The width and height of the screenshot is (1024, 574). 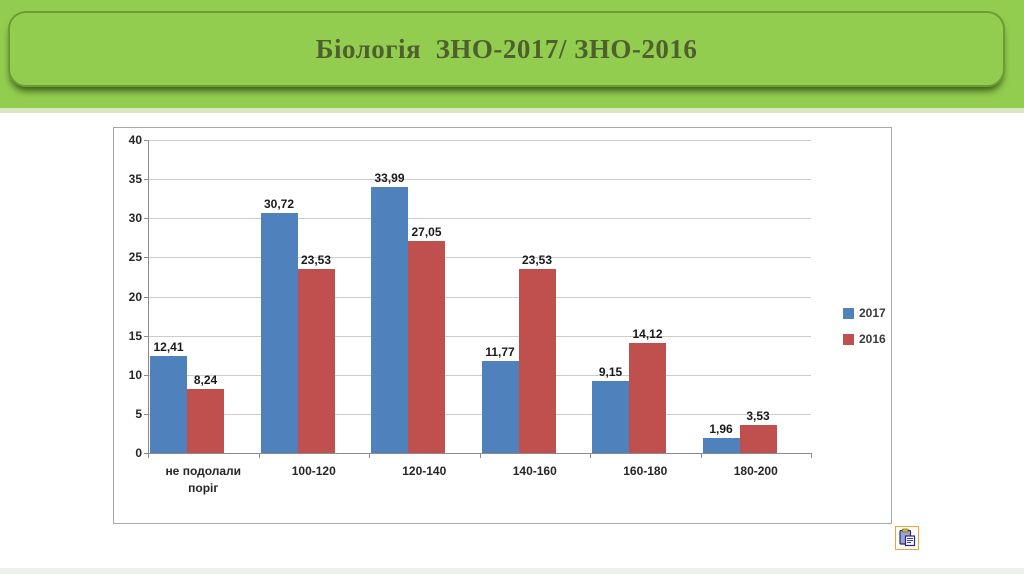 What do you see at coordinates (168, 346) in the screenshot?
I see `bar-value-label: 12,41` at bounding box center [168, 346].